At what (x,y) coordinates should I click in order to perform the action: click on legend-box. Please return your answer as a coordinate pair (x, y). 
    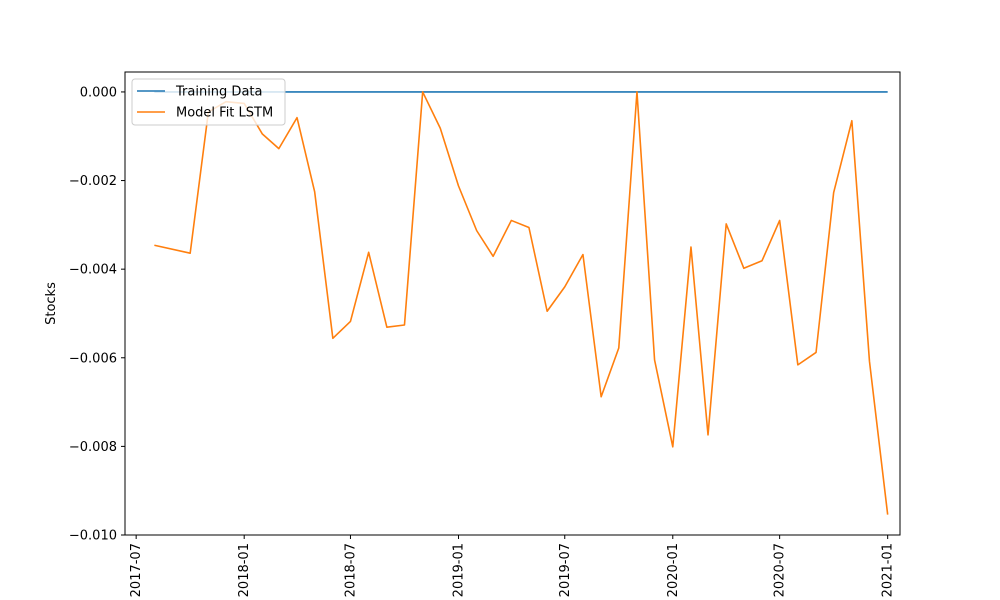
    Looking at the image, I should click on (208, 102).